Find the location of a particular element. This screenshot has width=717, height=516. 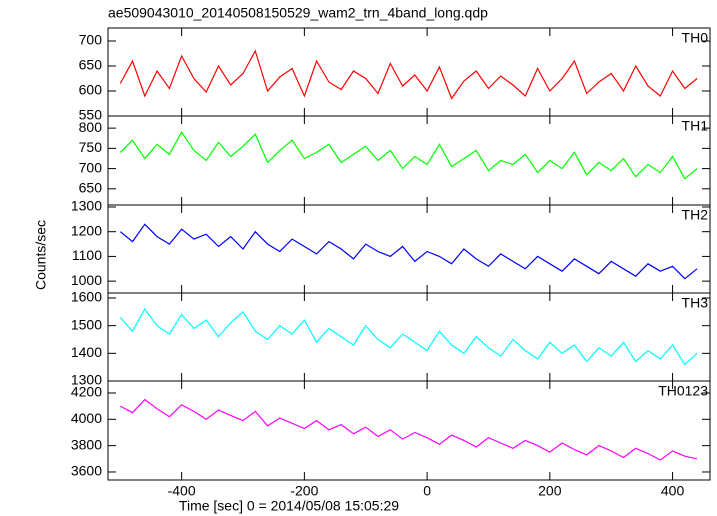

y-tick-label: 800 is located at coordinates (91, 127).